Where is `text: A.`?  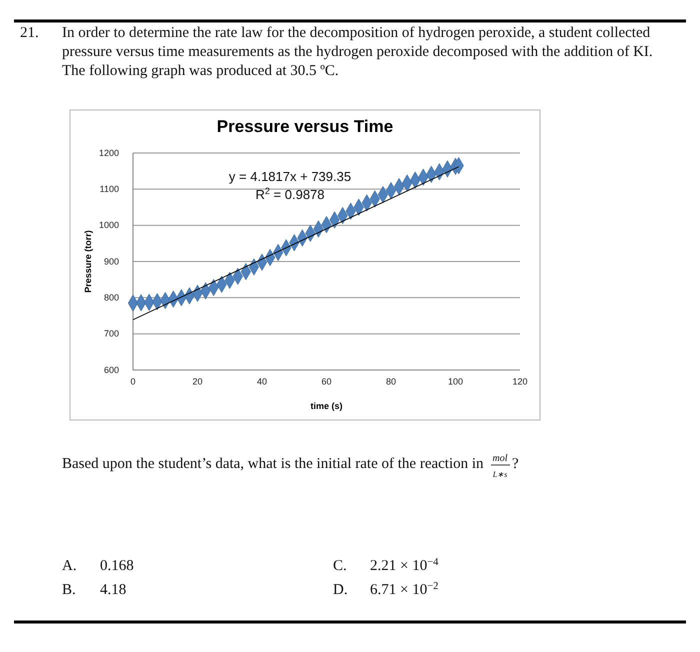
text: A. is located at coordinates (69, 566).